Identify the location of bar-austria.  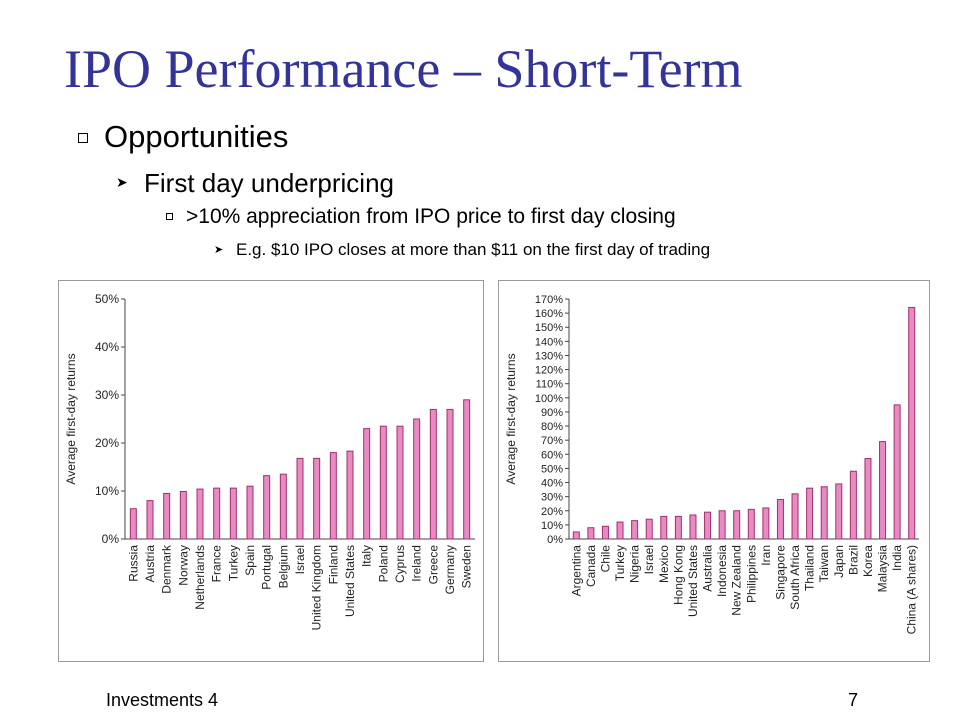
(150, 520).